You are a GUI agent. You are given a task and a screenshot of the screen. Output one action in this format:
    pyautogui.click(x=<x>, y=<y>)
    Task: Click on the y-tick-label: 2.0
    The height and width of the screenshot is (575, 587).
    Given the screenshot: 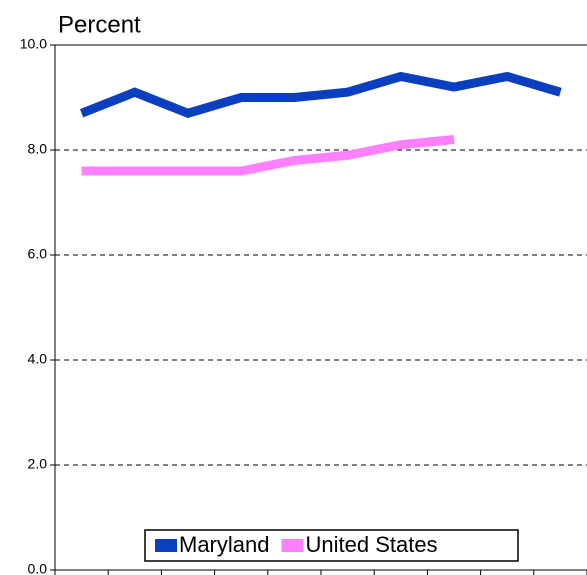 What is the action you would take?
    pyautogui.click(x=38, y=464)
    